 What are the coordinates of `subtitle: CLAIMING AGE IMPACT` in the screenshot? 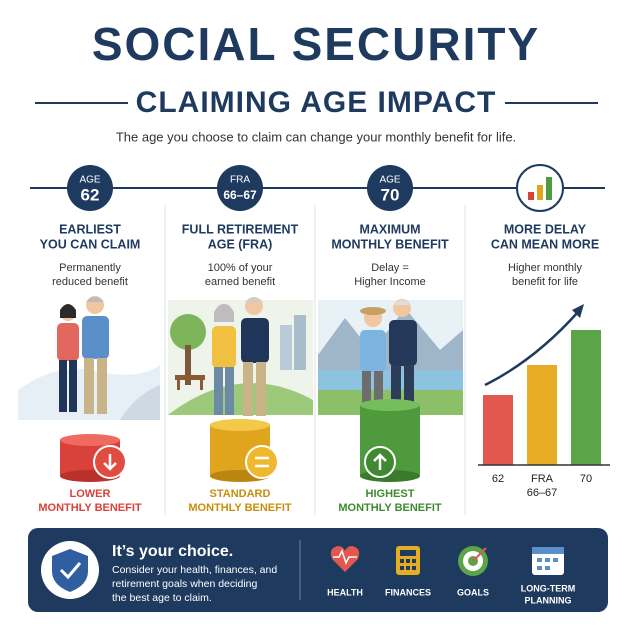 It's located at (316, 102).